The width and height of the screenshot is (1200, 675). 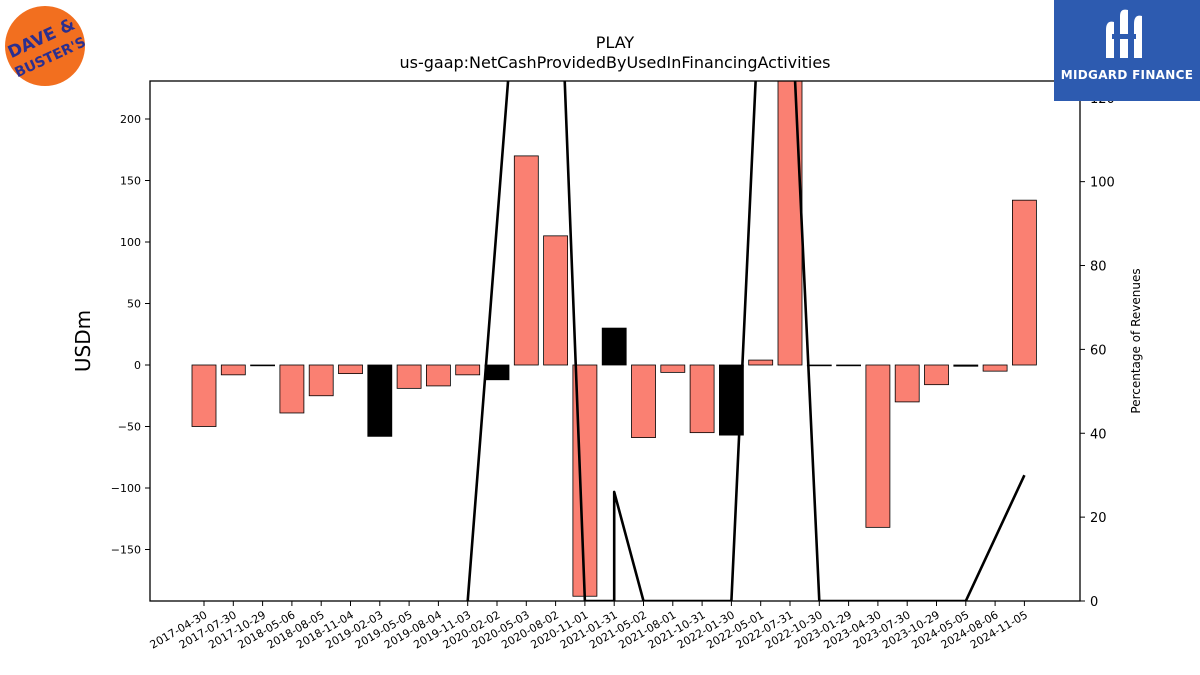 What do you see at coordinates (46, 46) in the screenshot?
I see `dave-and-busters-logo: DAVE & BUSTER'S` at bounding box center [46, 46].